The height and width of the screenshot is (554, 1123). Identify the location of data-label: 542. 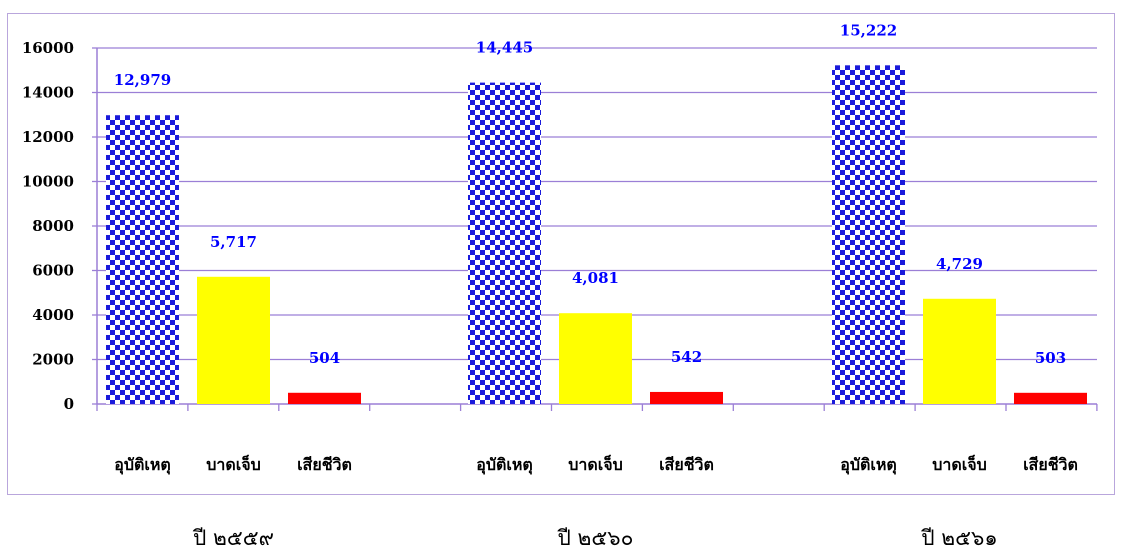
(686, 357).